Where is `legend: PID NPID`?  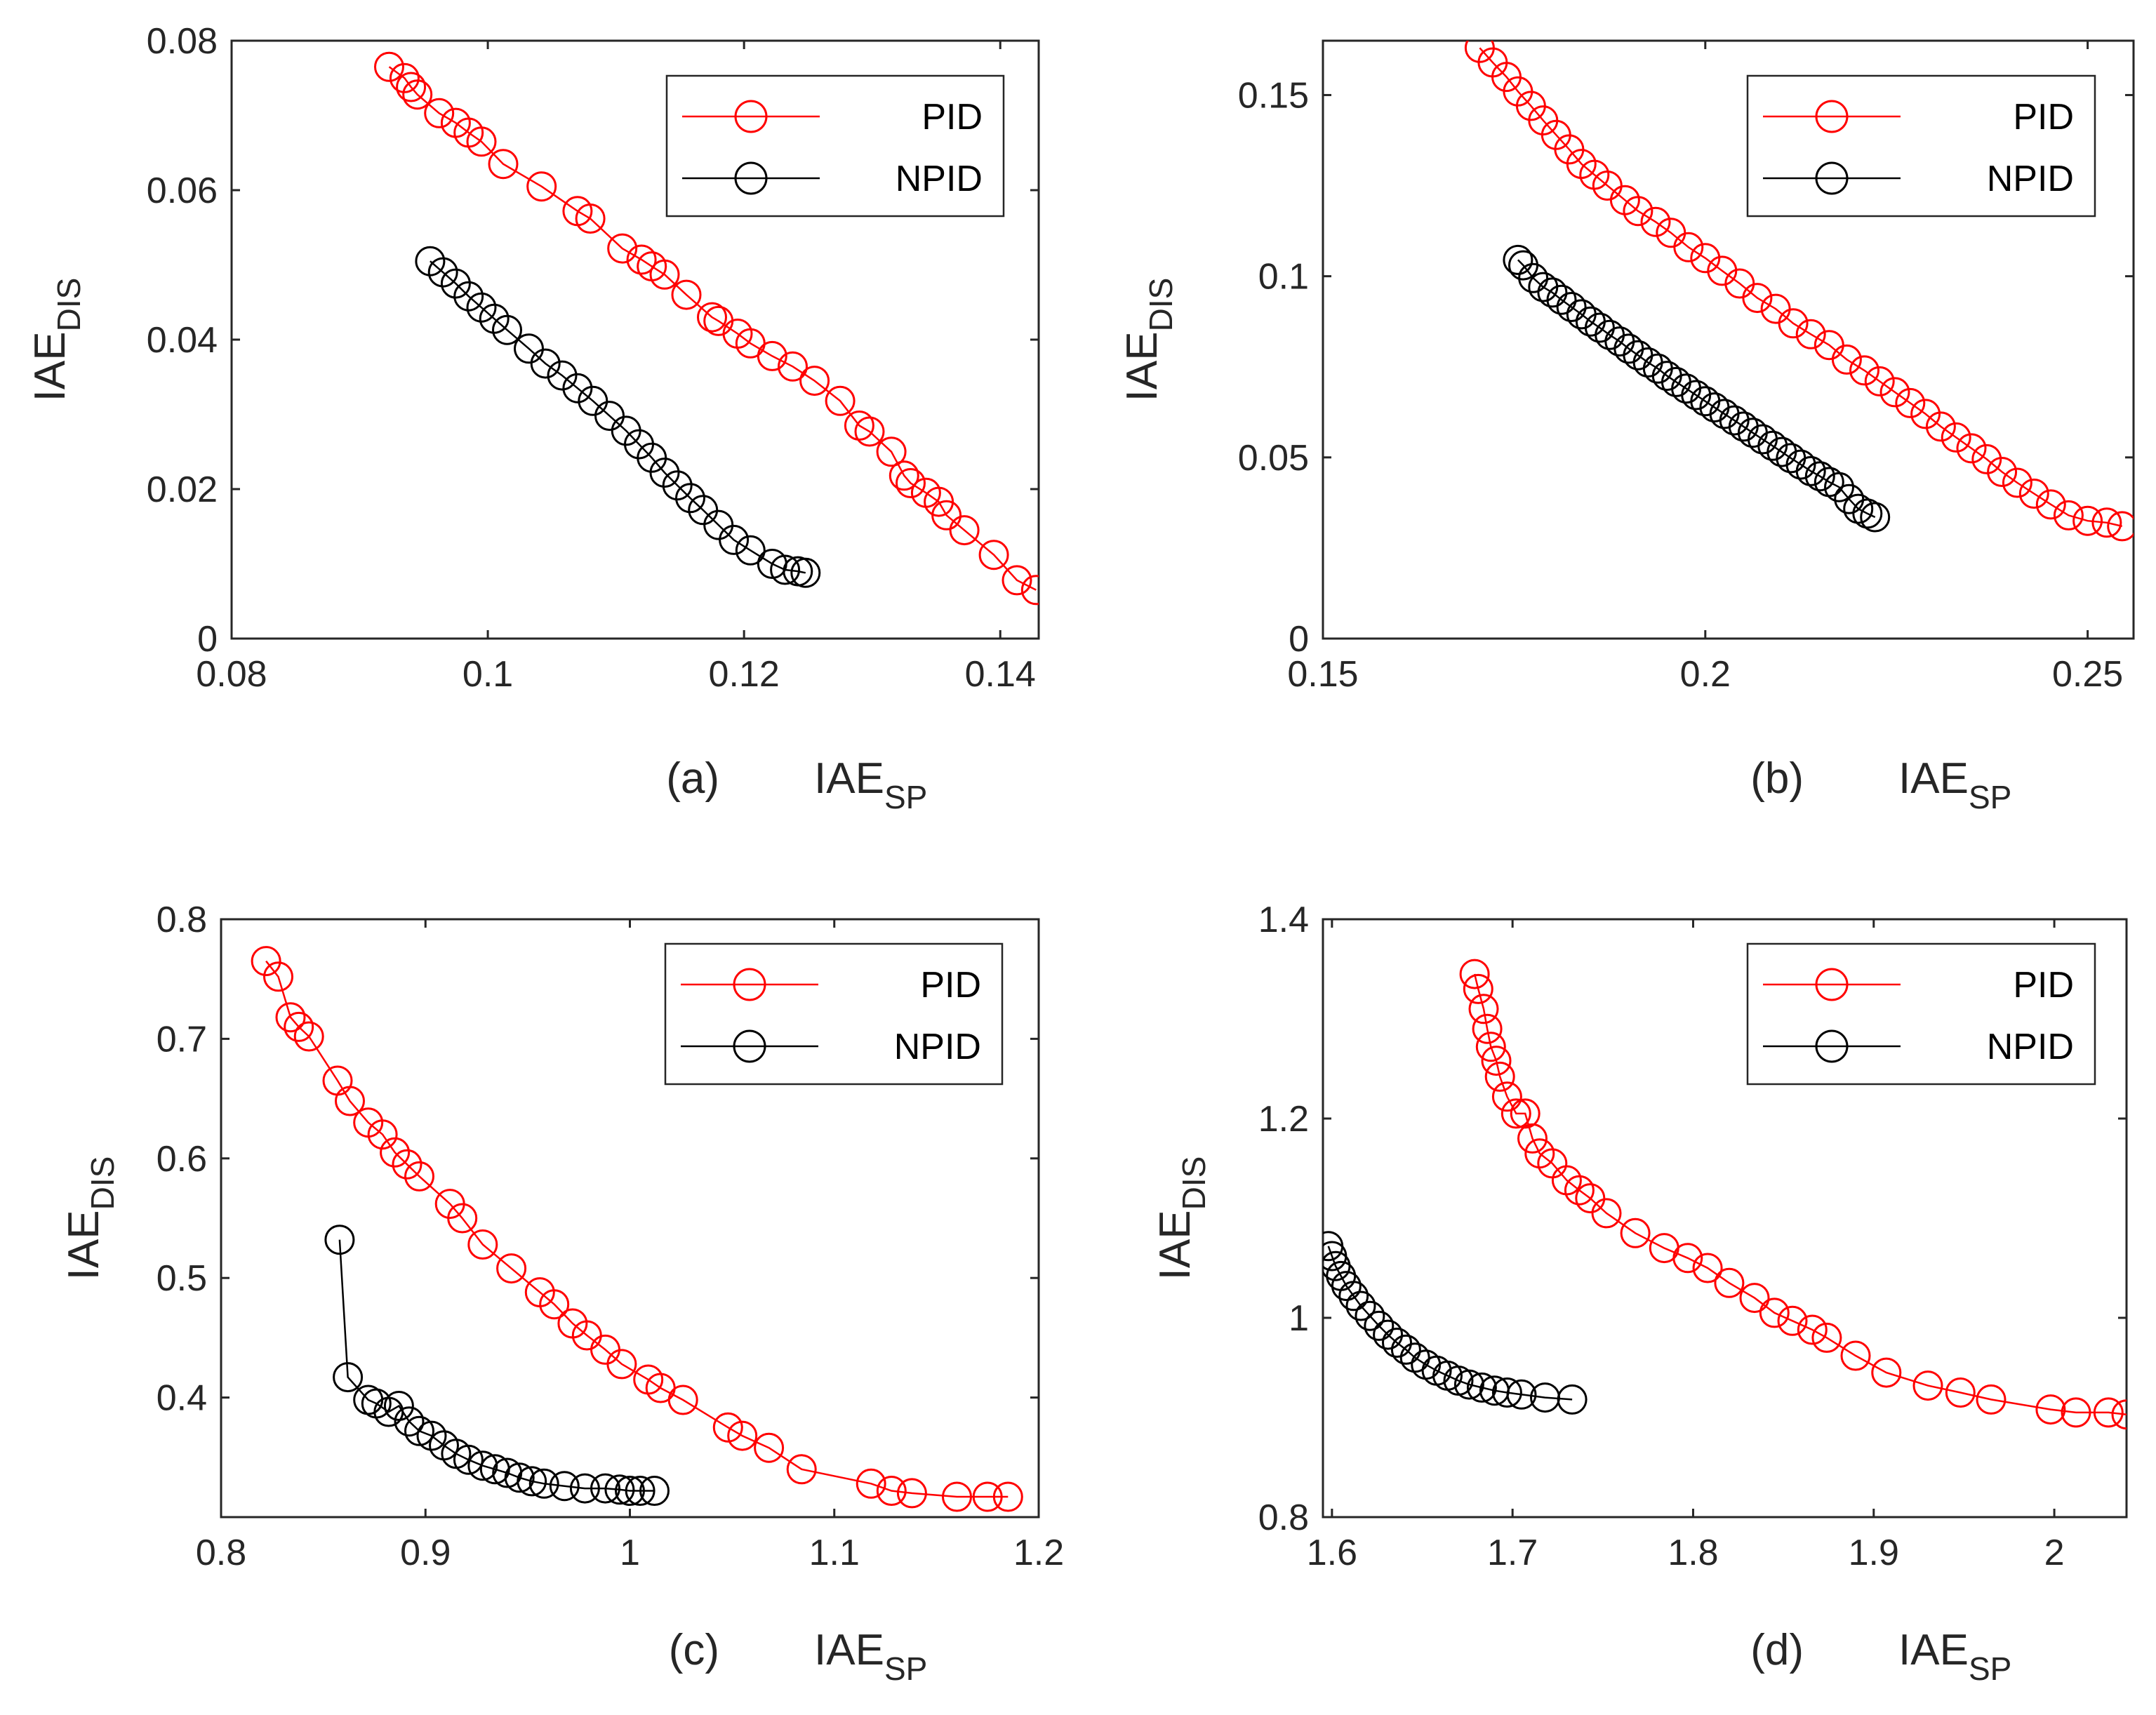 legend: PID NPID is located at coordinates (835, 146).